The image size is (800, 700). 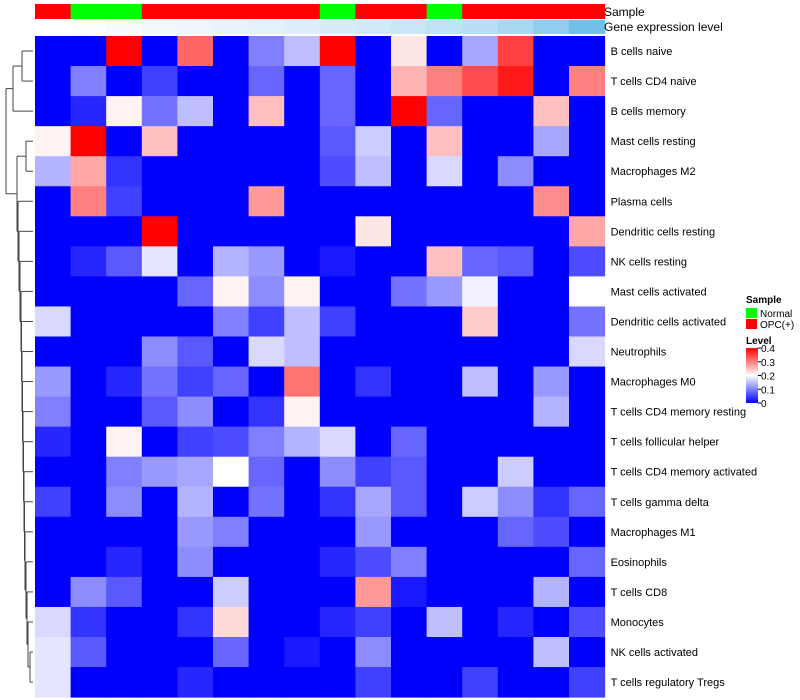 What do you see at coordinates (642, 52) in the screenshot?
I see `row-label: B cells naive` at bounding box center [642, 52].